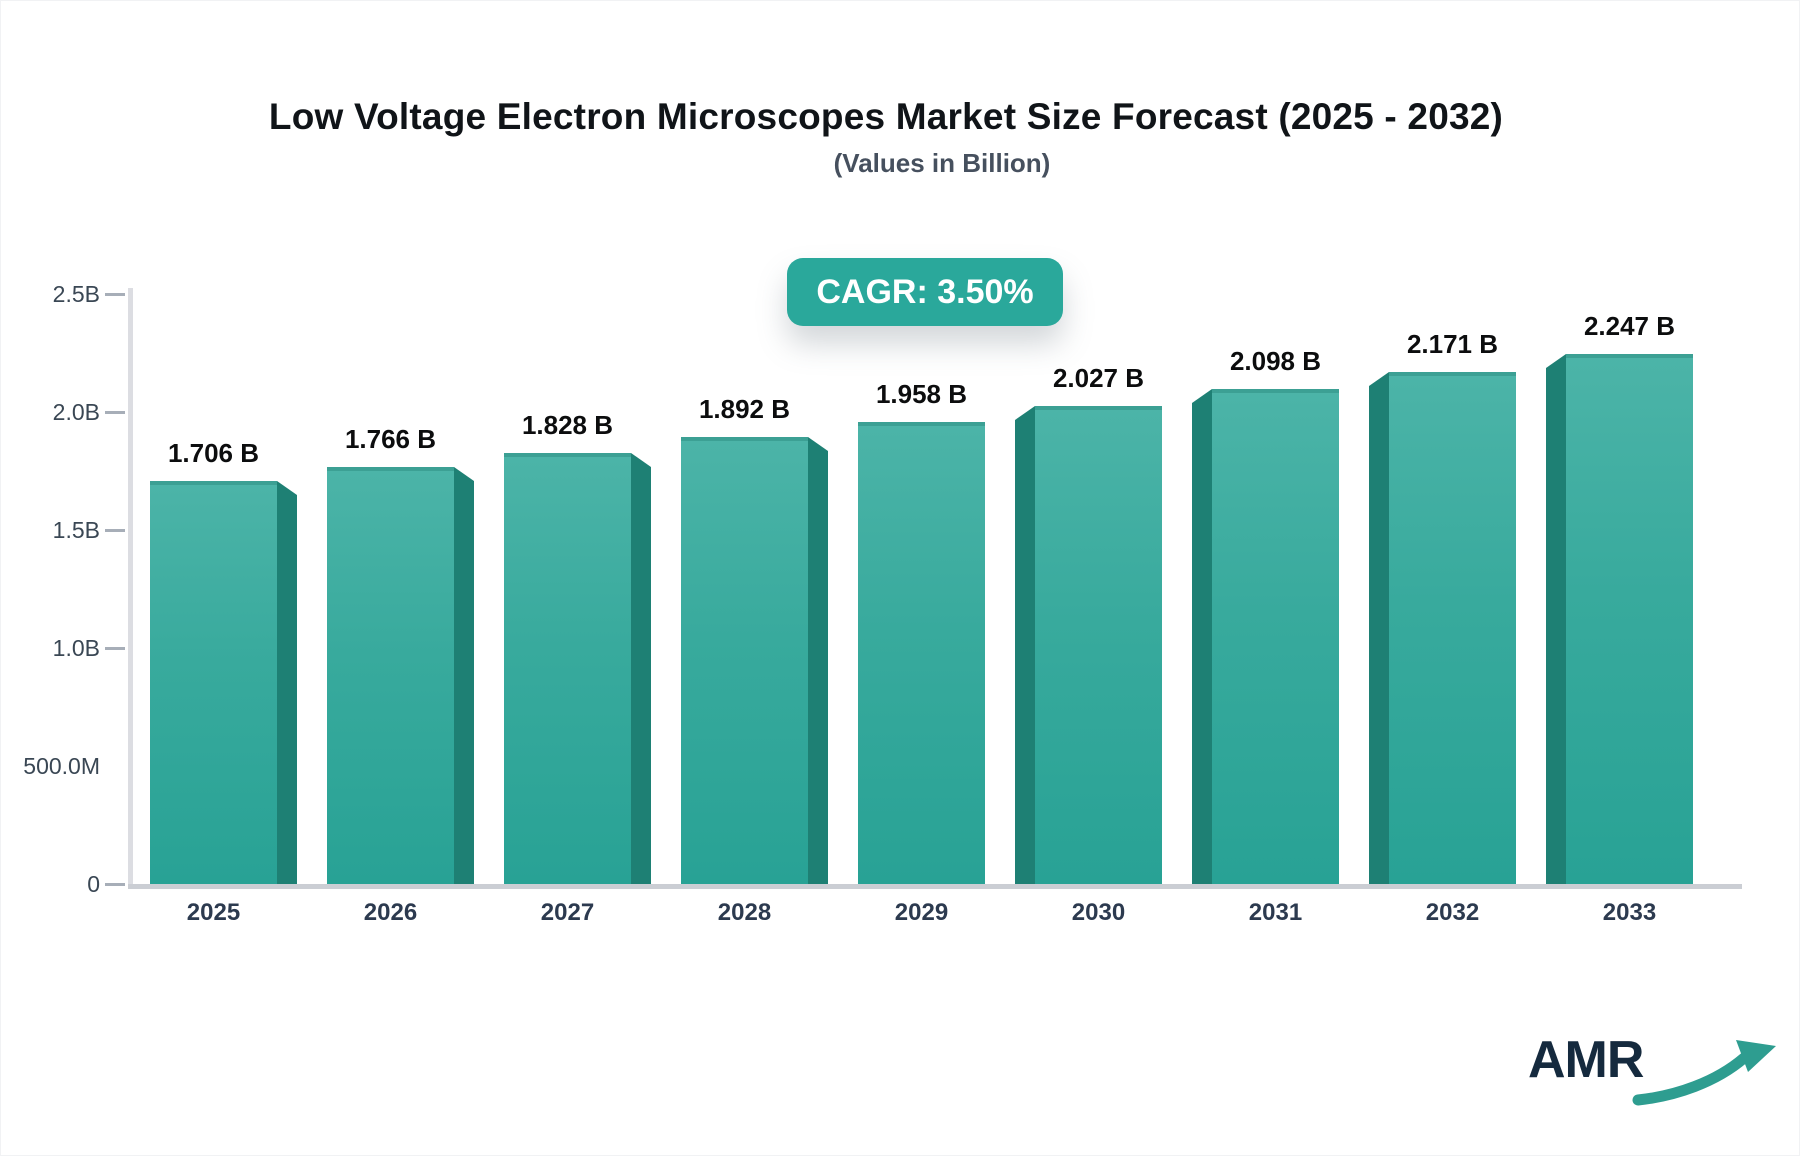 This screenshot has width=1800, height=1156. Describe the element at coordinates (76, 412) in the screenshot. I see `y-tick-label: 2.0B` at that location.